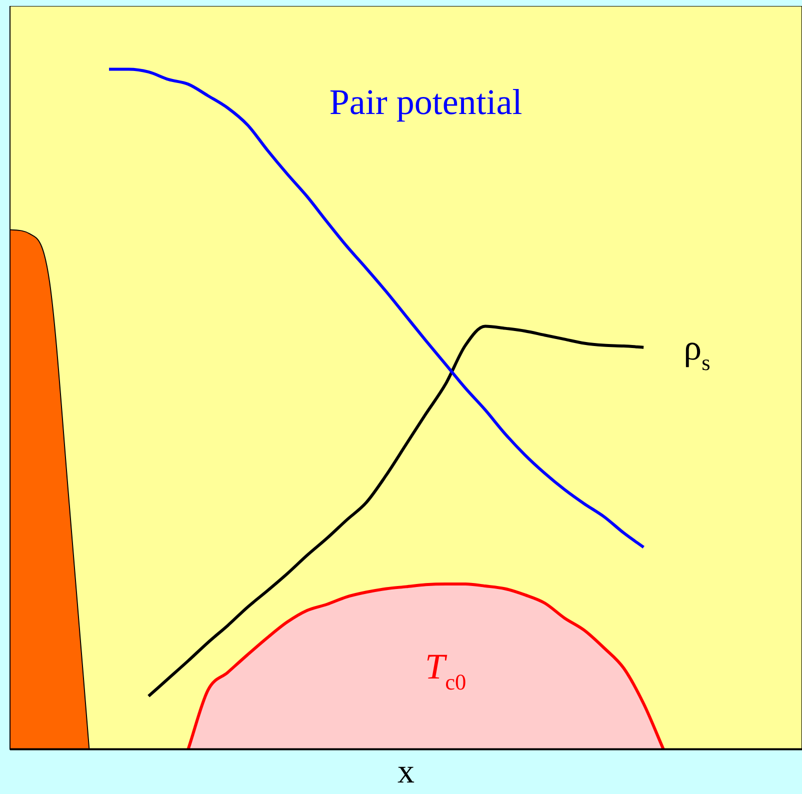 The height and width of the screenshot is (794, 802). What do you see at coordinates (425, 102) in the screenshot?
I see `series-label: Pair potential` at bounding box center [425, 102].